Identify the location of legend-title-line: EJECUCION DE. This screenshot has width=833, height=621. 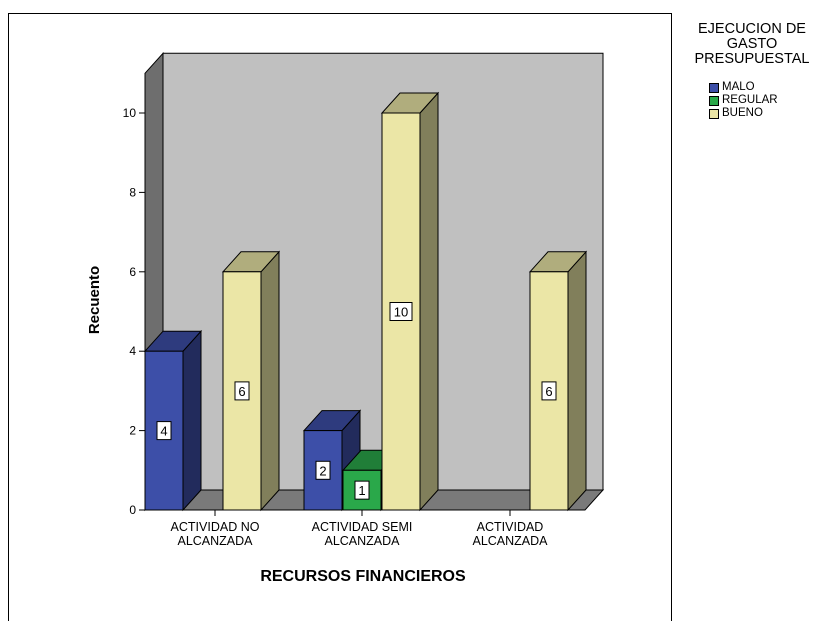
(752, 29).